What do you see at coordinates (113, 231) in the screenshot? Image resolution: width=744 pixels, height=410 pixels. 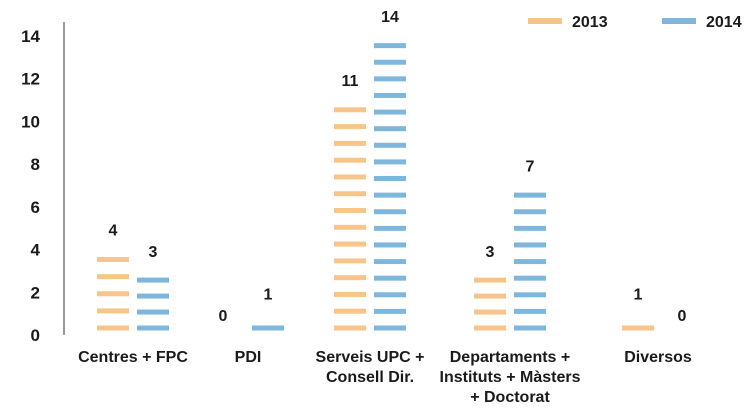 I see `data-label-2013-0: 4` at bounding box center [113, 231].